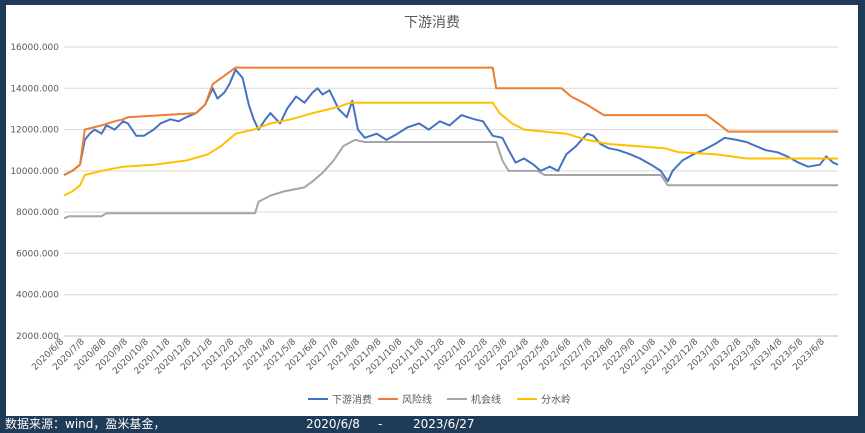 The height and width of the screenshot is (433, 865). What do you see at coordinates (34, 89) in the screenshot?
I see `y-tick-label: 14000.000` at bounding box center [34, 89].